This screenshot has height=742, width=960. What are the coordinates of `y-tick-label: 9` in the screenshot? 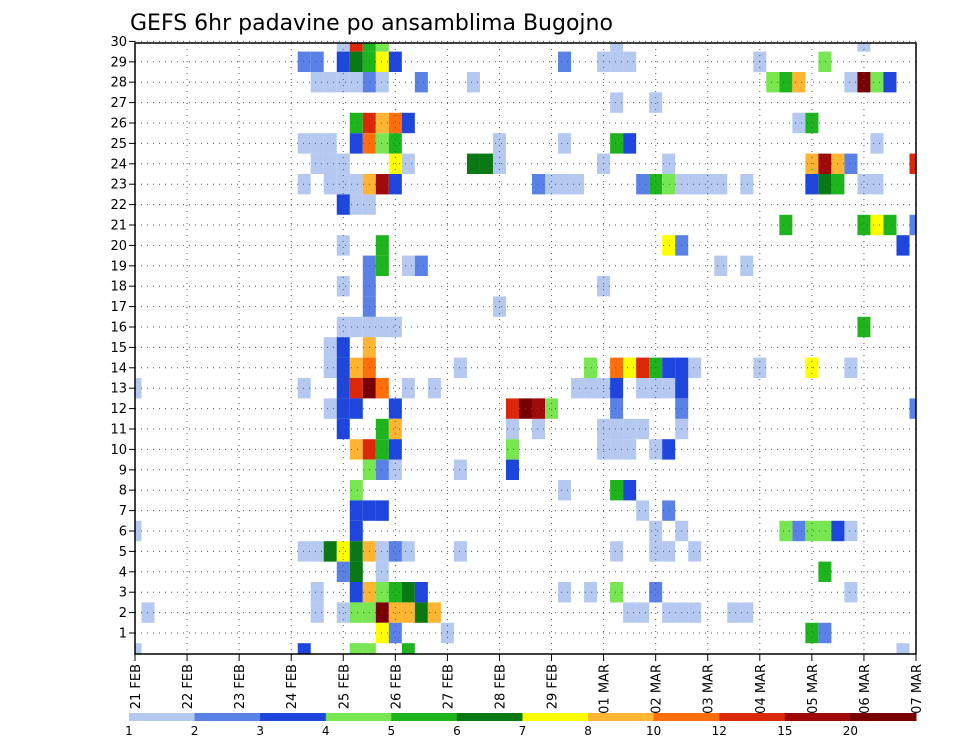 It's located at (123, 470).